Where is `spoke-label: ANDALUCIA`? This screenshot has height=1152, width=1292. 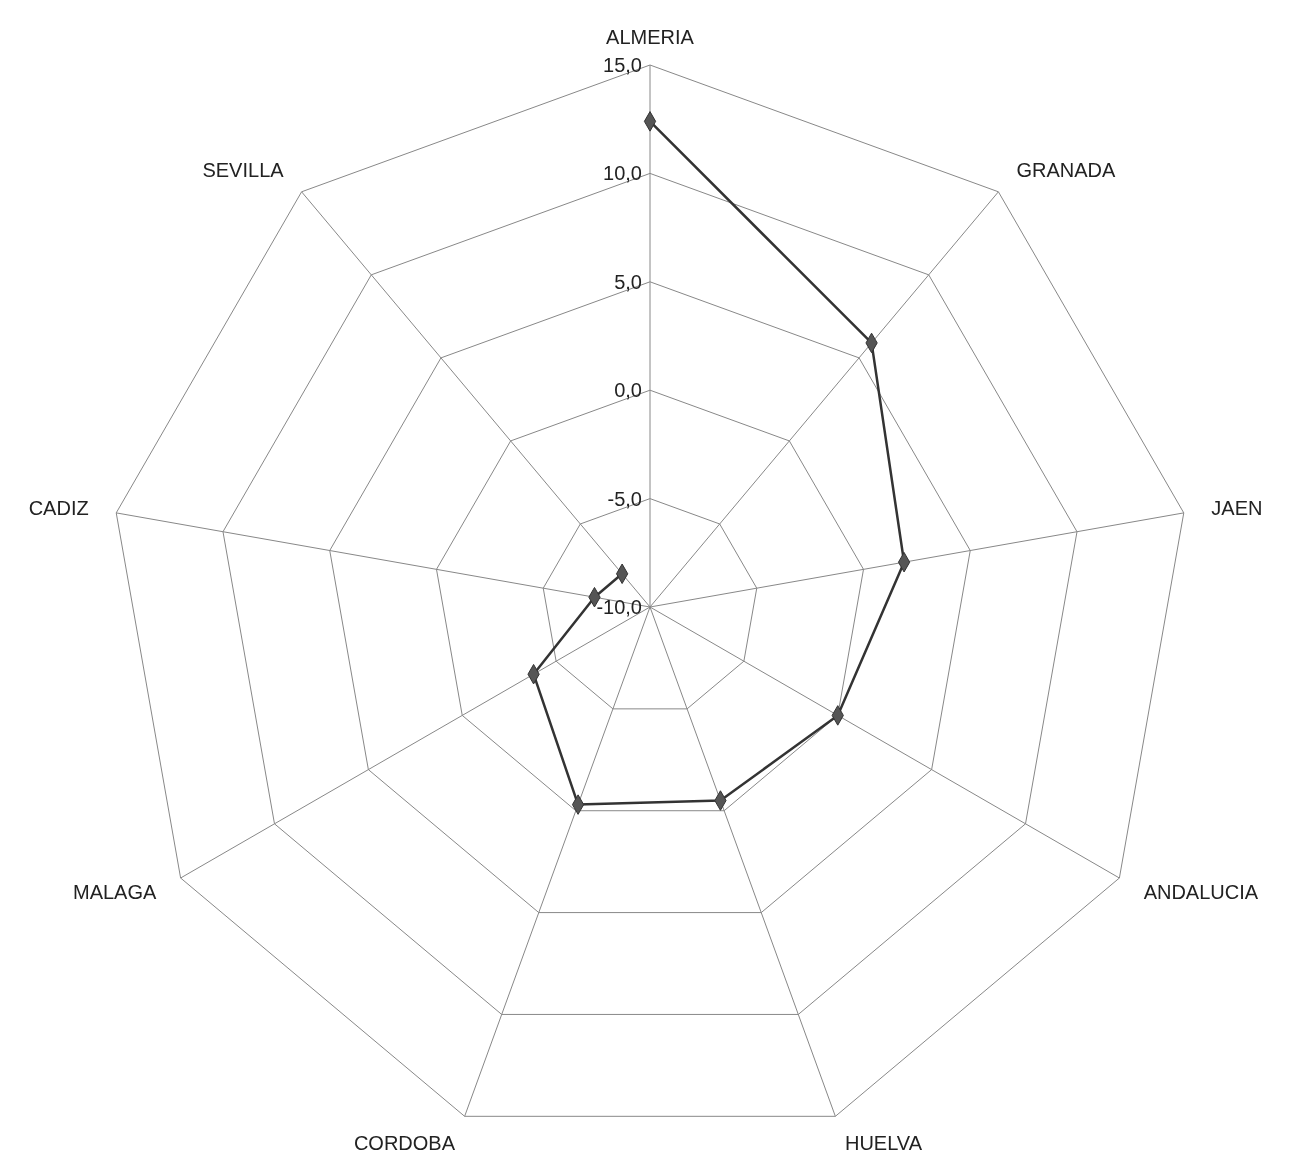 spoke-label: ANDALUCIA is located at coordinates (1201, 892).